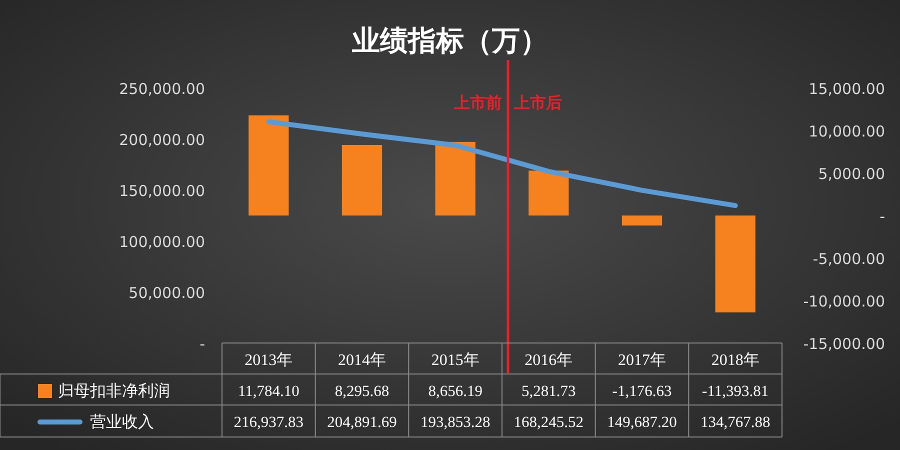 This screenshot has height=450, width=900. I want to click on y2-tick-label: -, so click(882, 217).